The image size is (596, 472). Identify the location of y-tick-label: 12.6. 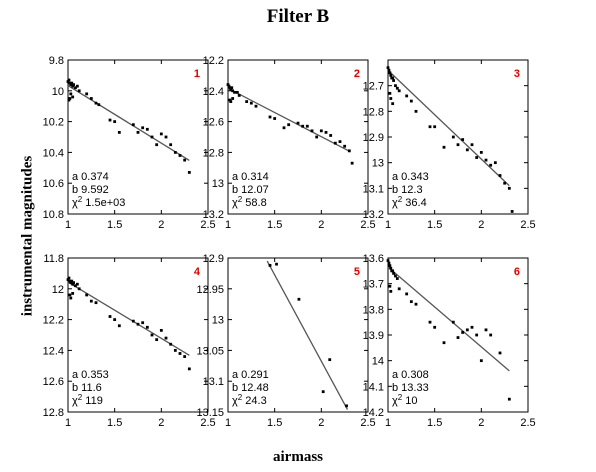
(53, 382).